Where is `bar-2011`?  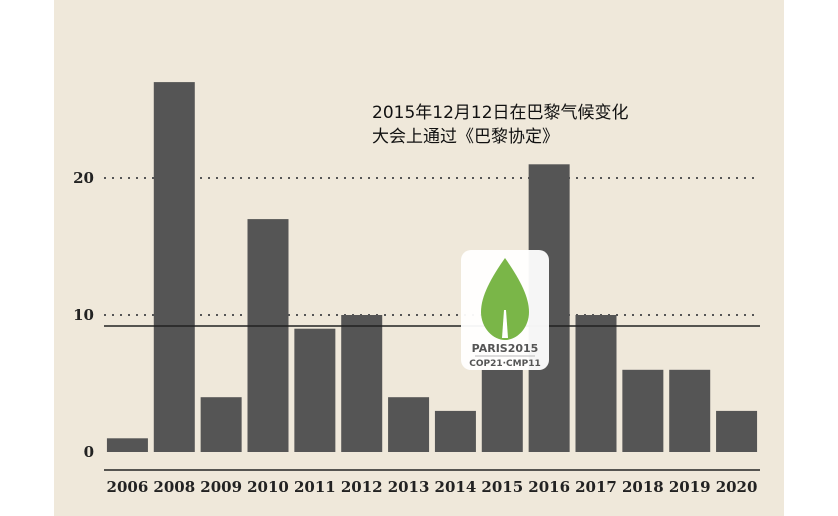
bar-2011 is located at coordinates (315, 390).